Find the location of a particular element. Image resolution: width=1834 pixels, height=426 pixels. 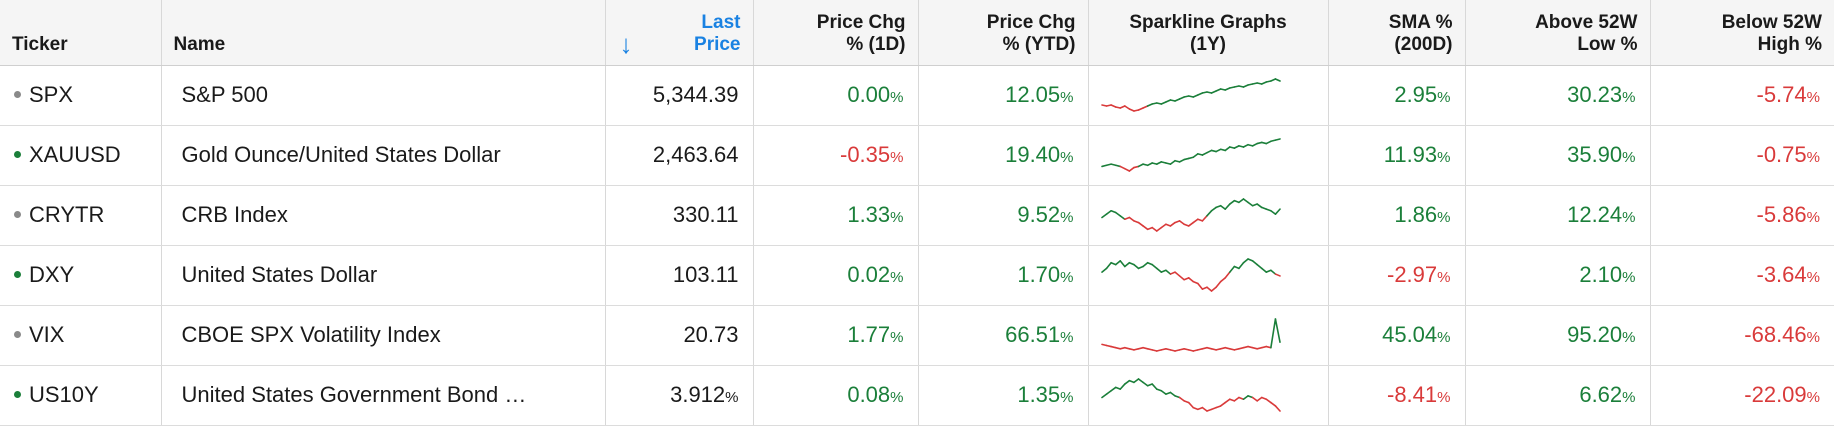

cell-price-chg-ytd: 9.52% is located at coordinates (1003, 215).